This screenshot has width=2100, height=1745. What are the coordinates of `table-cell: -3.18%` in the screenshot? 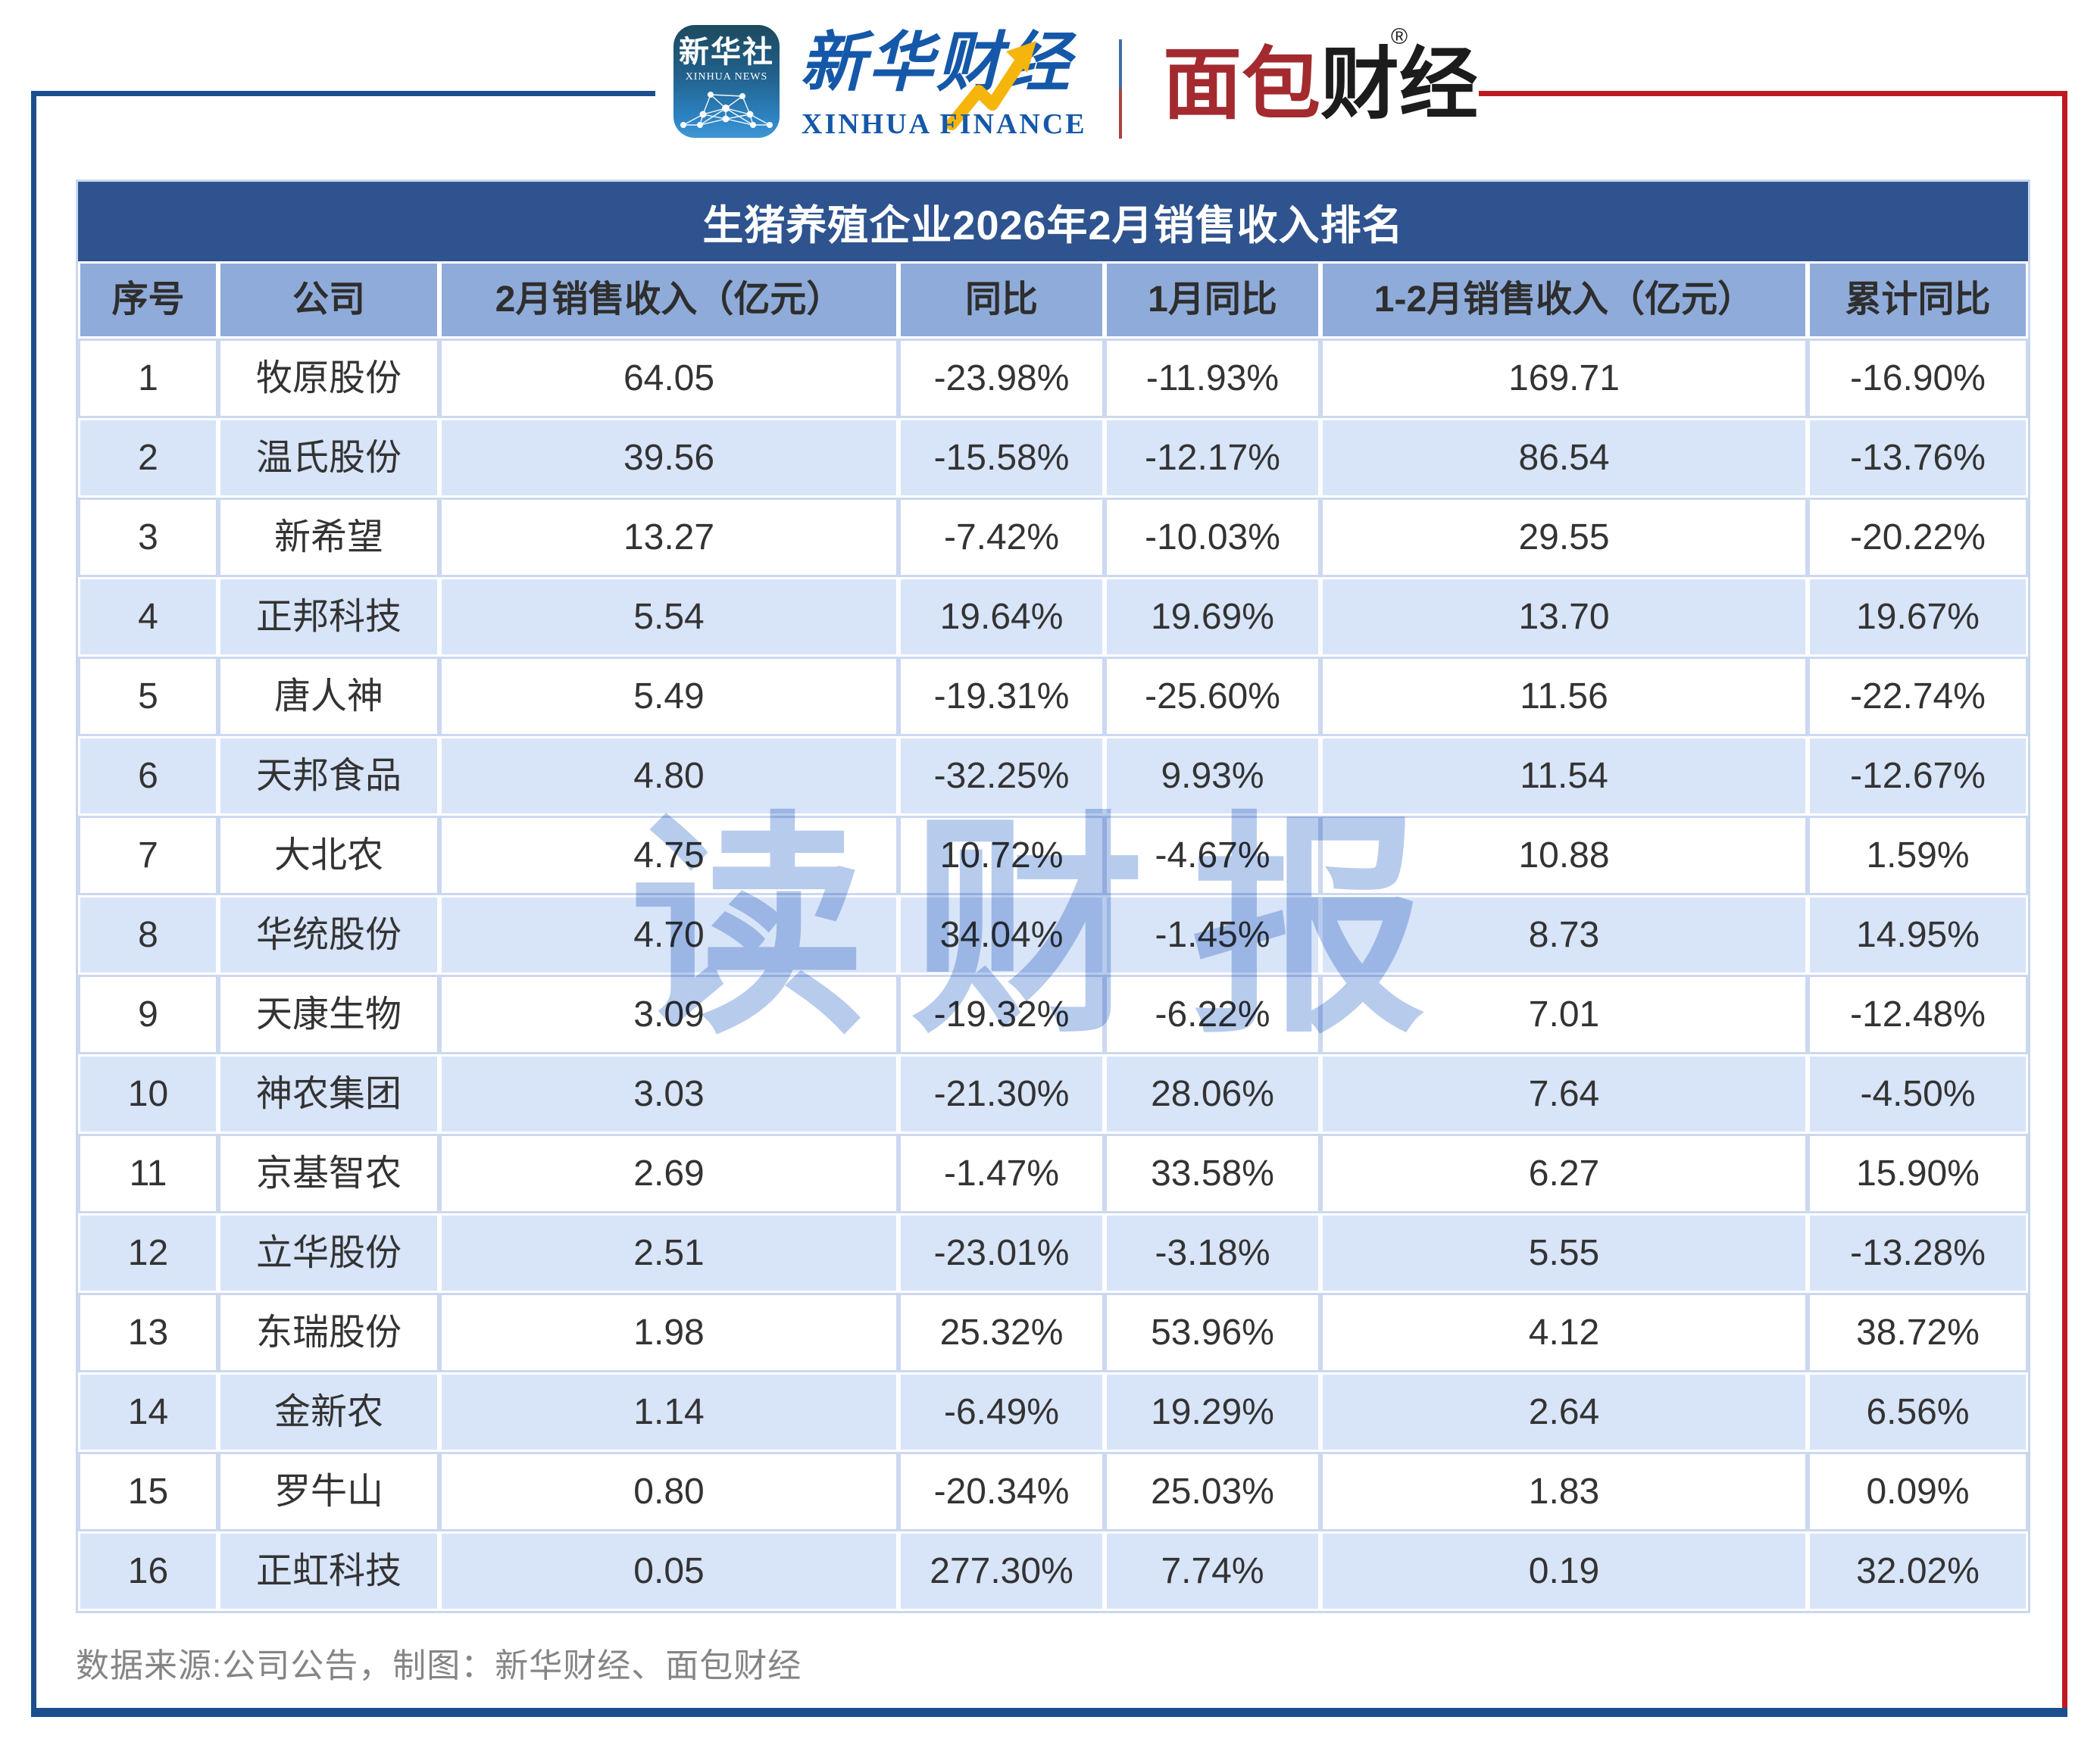 It's located at (1212, 1253).